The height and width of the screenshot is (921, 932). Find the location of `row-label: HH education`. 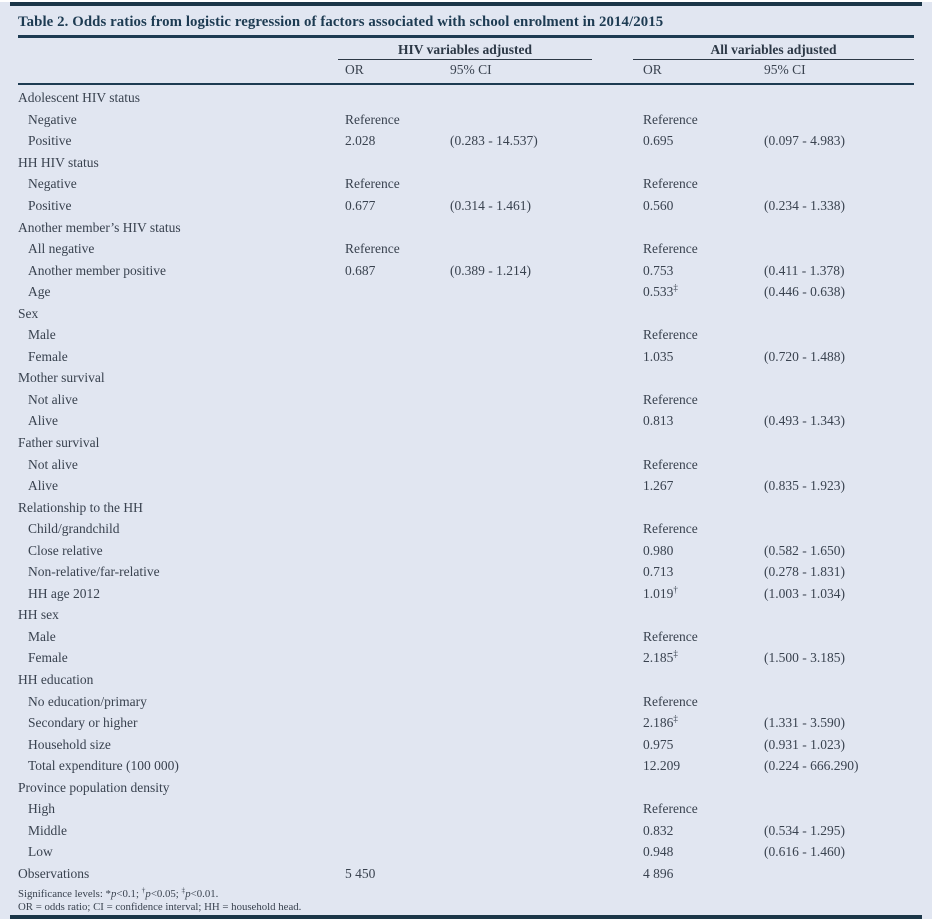

row-label: HH education is located at coordinates (56, 680).